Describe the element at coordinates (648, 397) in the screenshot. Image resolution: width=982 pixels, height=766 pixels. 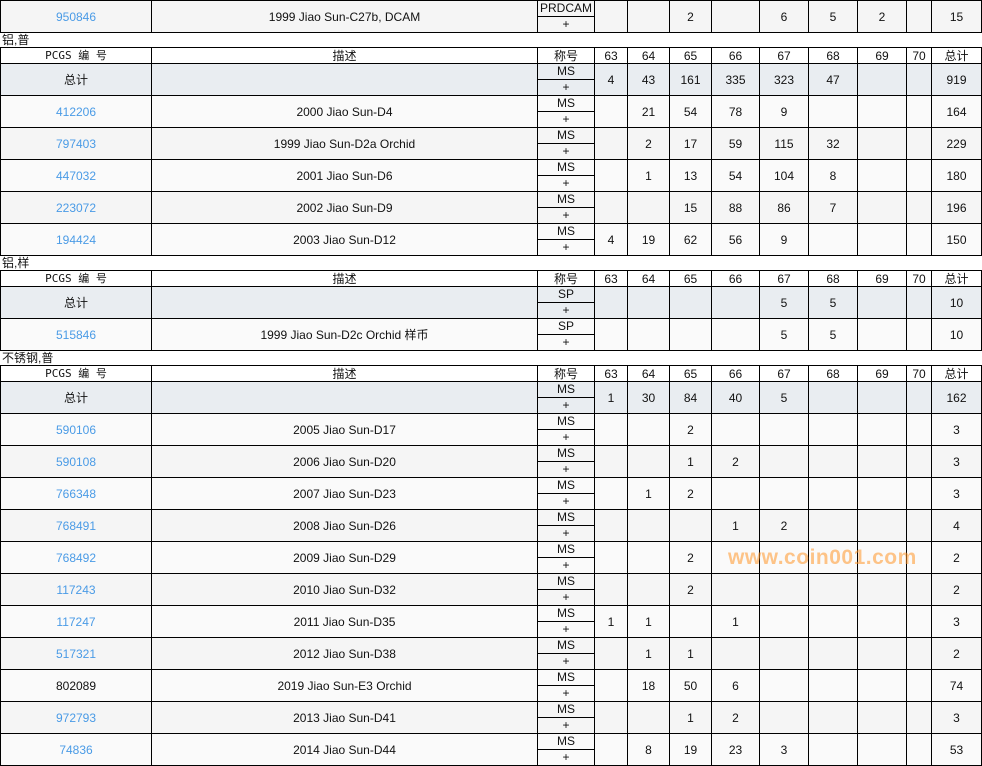
I see `grade-count-cell: 30` at that location.